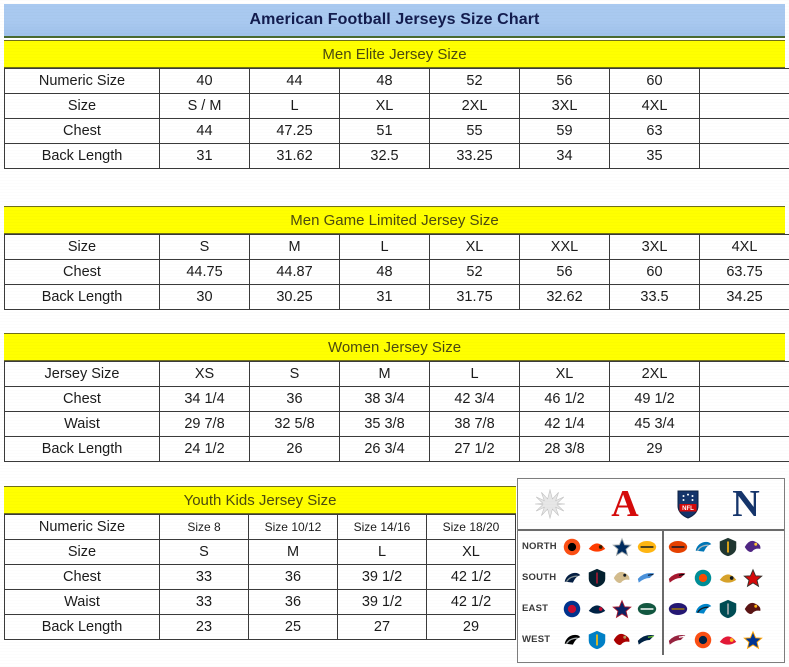 This screenshot has height=667, width=789. I want to click on lions-logo, so click(703, 547).